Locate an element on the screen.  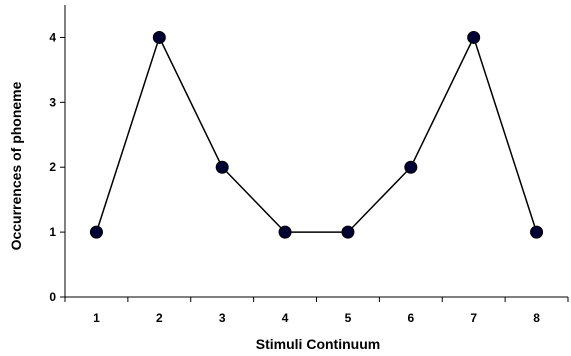
x-tick-label: 2 is located at coordinates (159, 318).